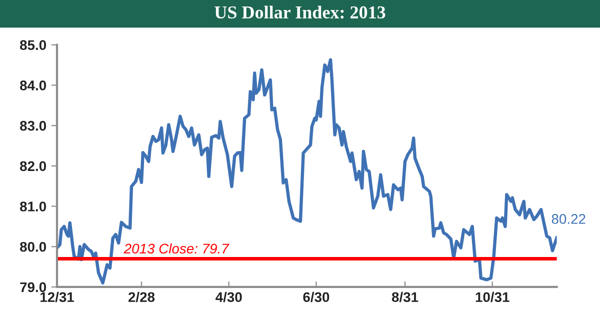 The image size is (600, 325). What do you see at coordinates (316, 297) in the screenshot?
I see `x-tick-label: 6/30` at bounding box center [316, 297].